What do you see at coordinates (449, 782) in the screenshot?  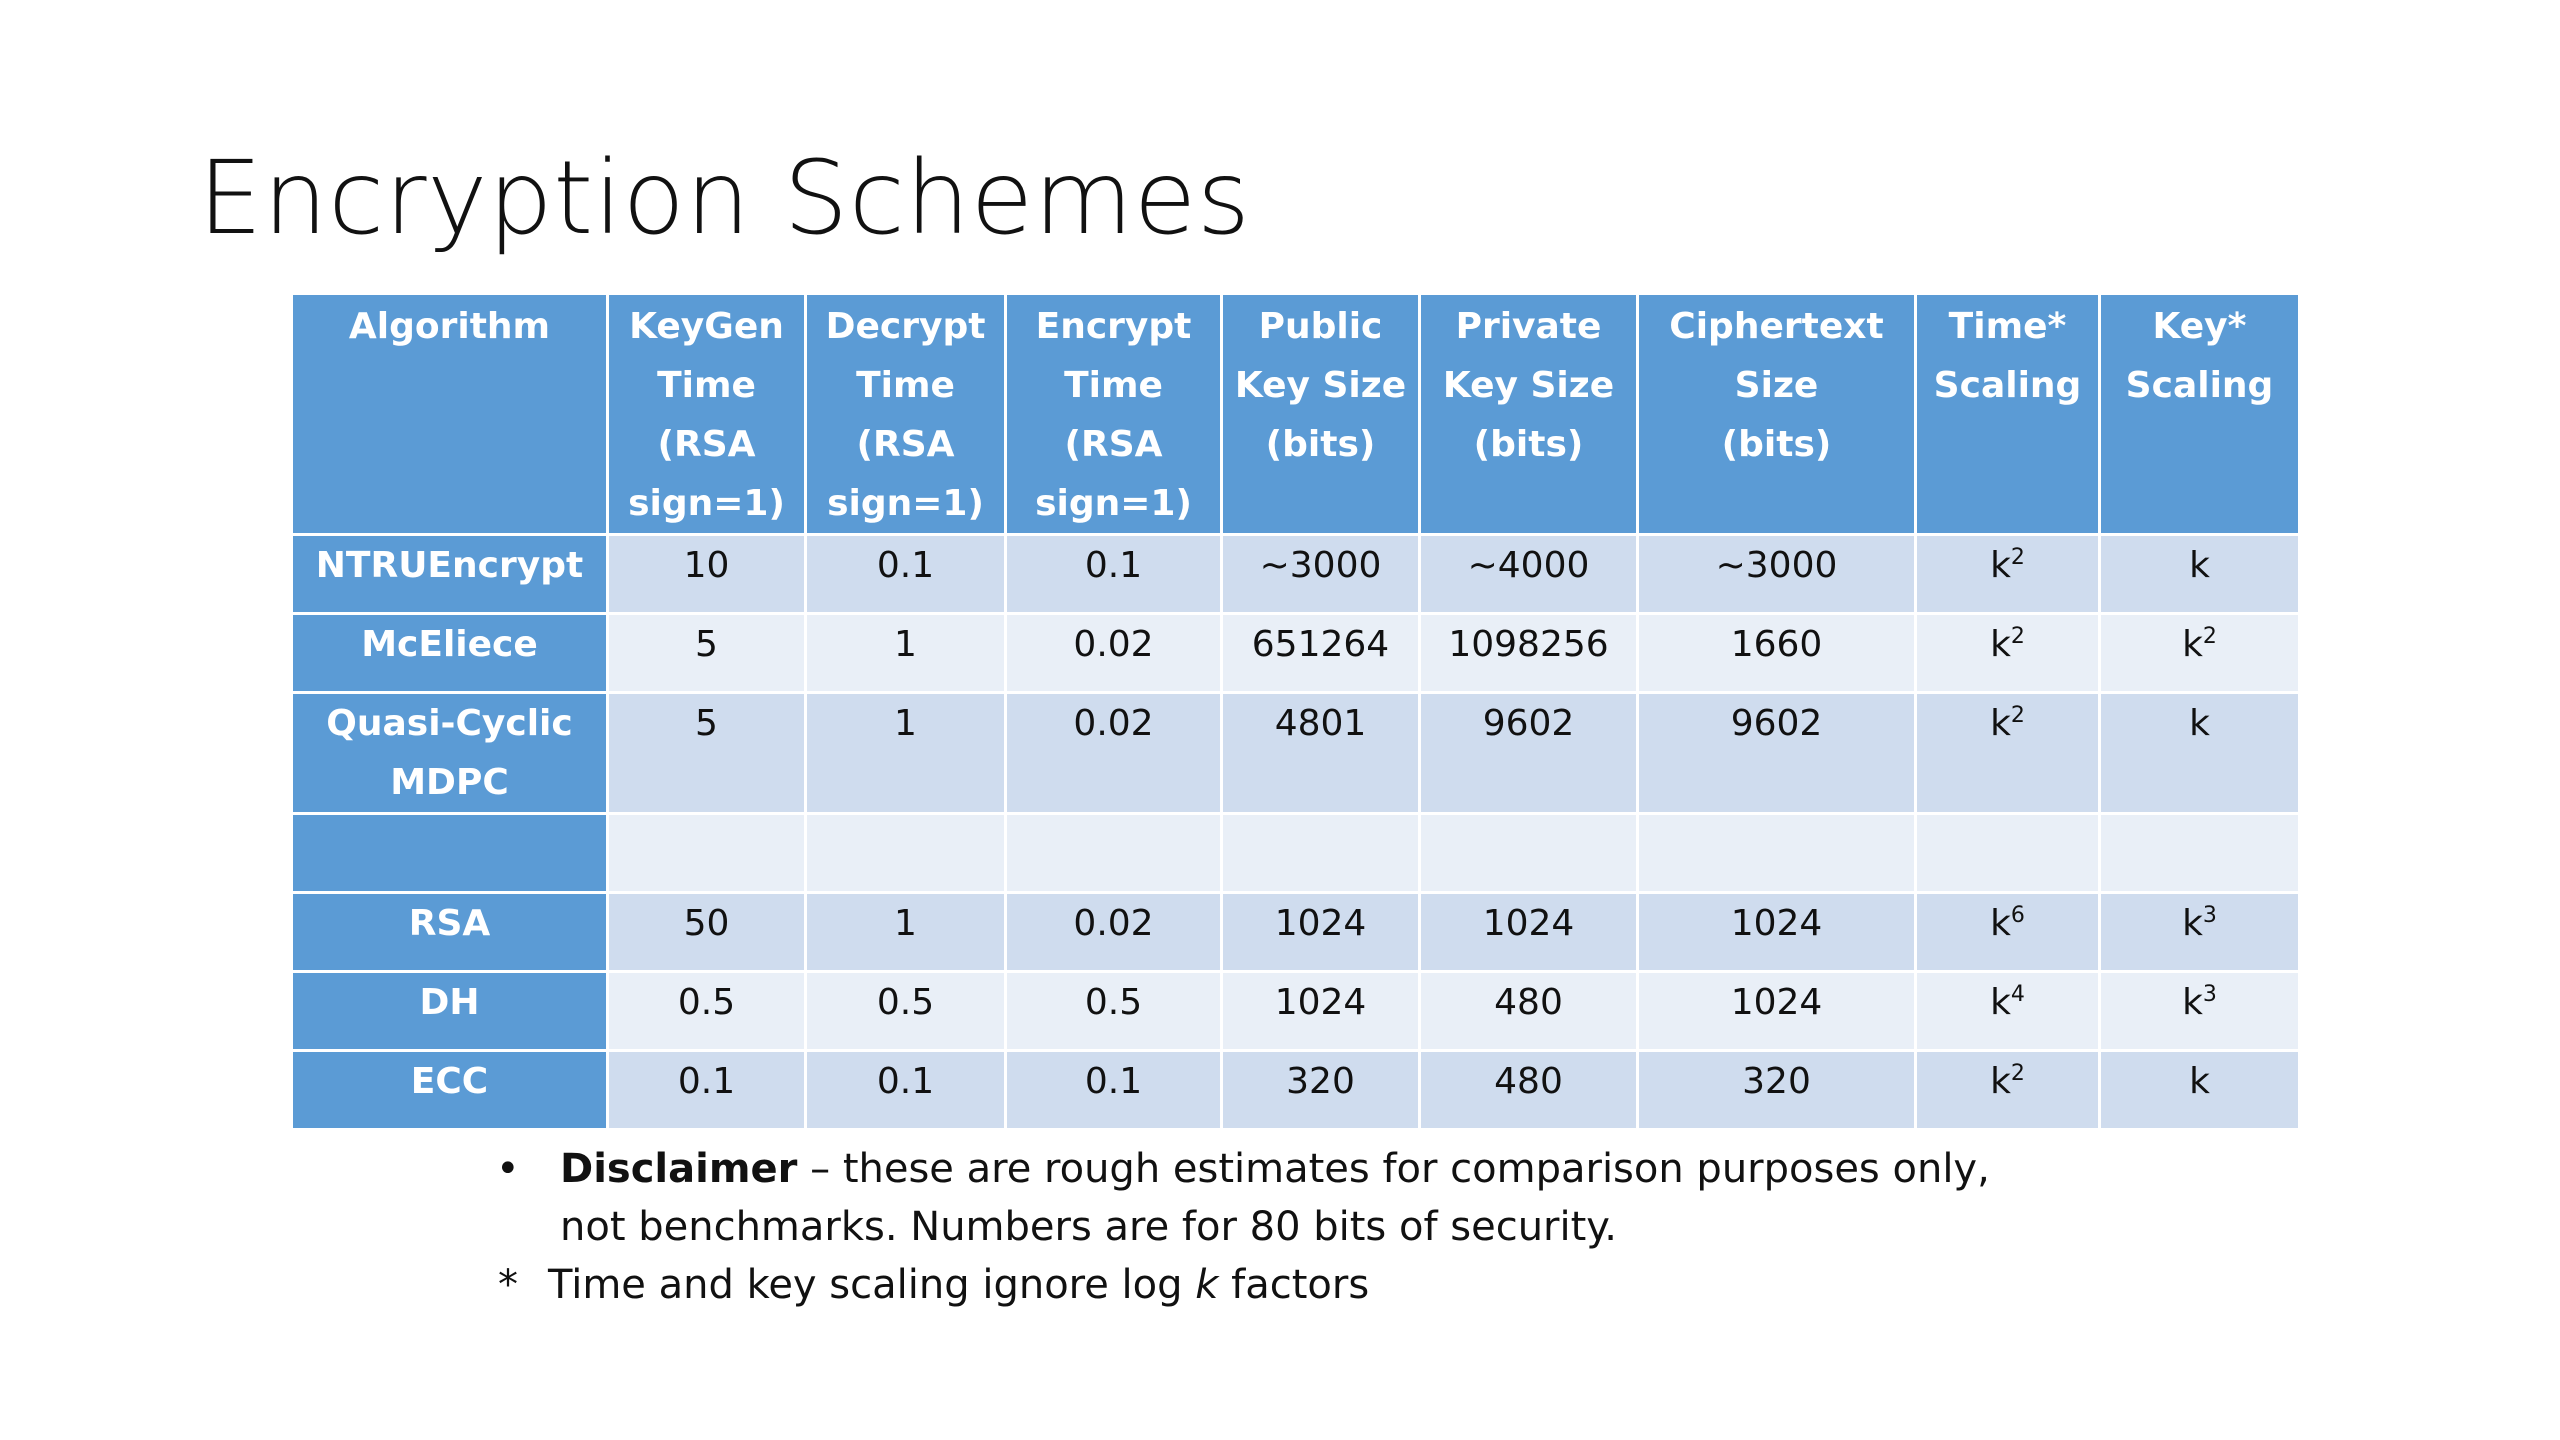 I see `algorithm-name-line: MDPC` at bounding box center [449, 782].